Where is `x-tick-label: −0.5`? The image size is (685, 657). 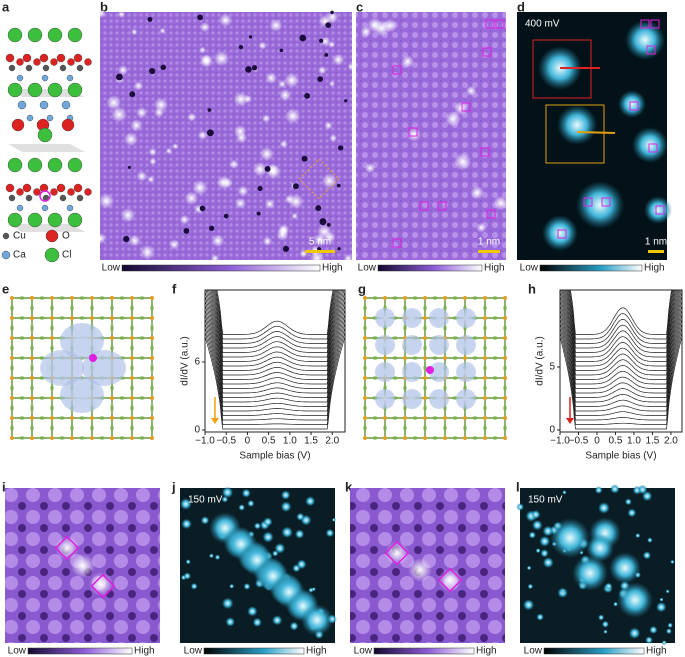 x-tick-label: −0.5 is located at coordinates (579, 441).